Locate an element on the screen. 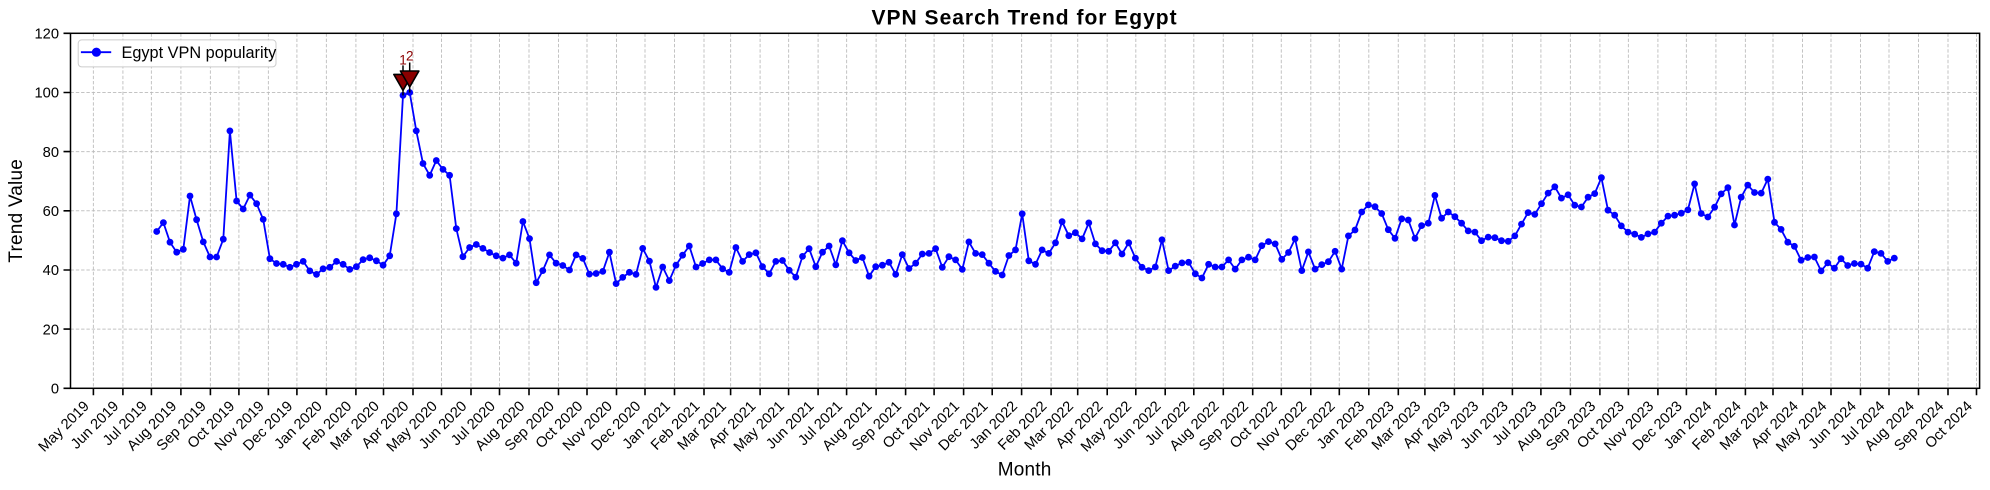 This screenshot has width=1990, height=490. svg-text: 20 is located at coordinates (51, 330).